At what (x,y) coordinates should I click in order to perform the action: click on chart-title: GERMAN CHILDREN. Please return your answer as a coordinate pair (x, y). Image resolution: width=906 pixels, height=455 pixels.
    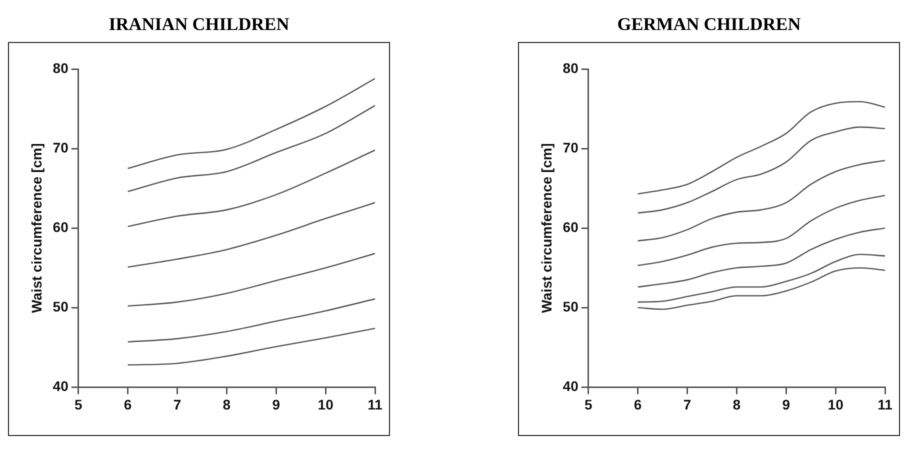
    Looking at the image, I should click on (709, 24).